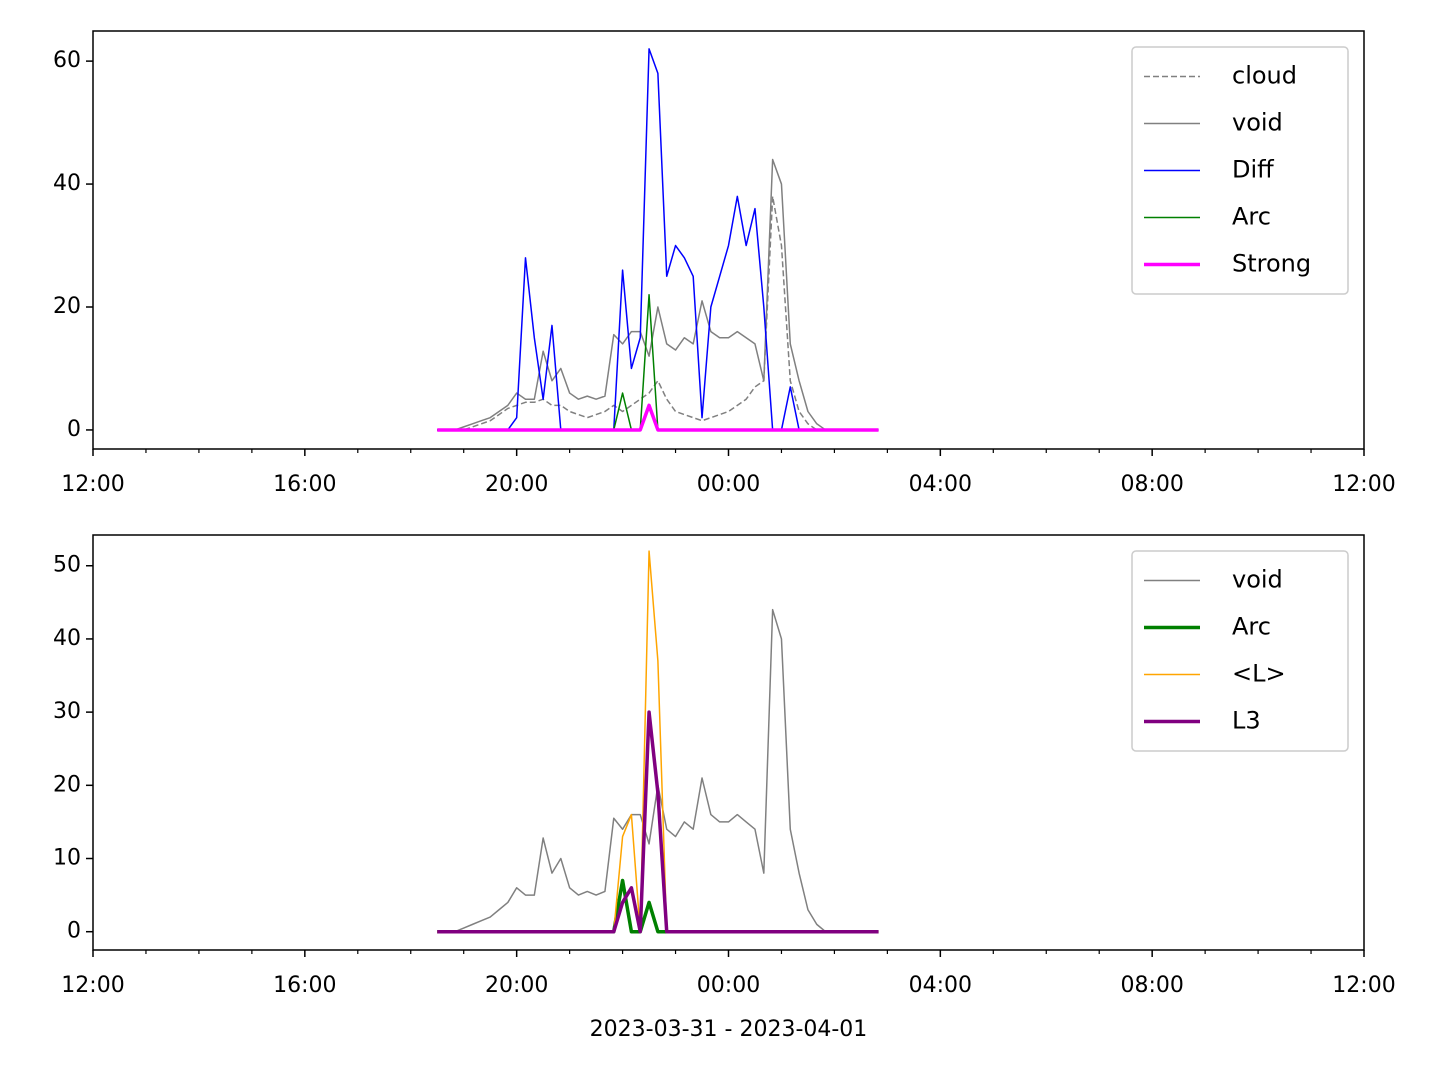 The height and width of the screenshot is (1080, 1440). I want to click on y-tick-label: 10, so click(67, 858).